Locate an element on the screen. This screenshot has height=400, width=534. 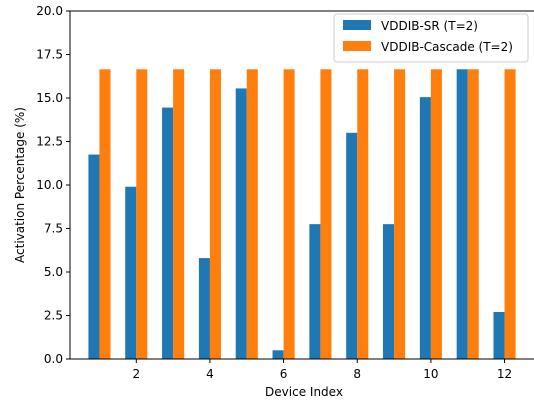
x-axis-title: Device Index is located at coordinates (304, 392).